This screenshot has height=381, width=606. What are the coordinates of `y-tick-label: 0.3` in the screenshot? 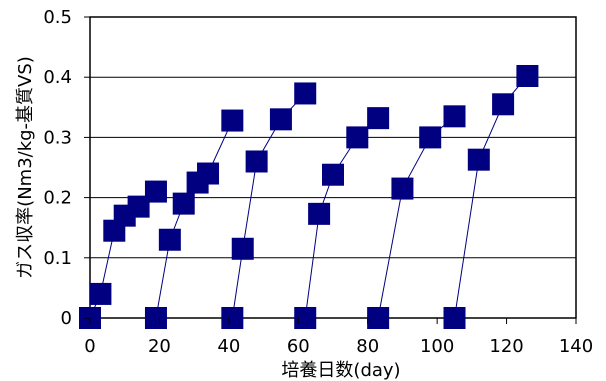 It's located at (57, 137).